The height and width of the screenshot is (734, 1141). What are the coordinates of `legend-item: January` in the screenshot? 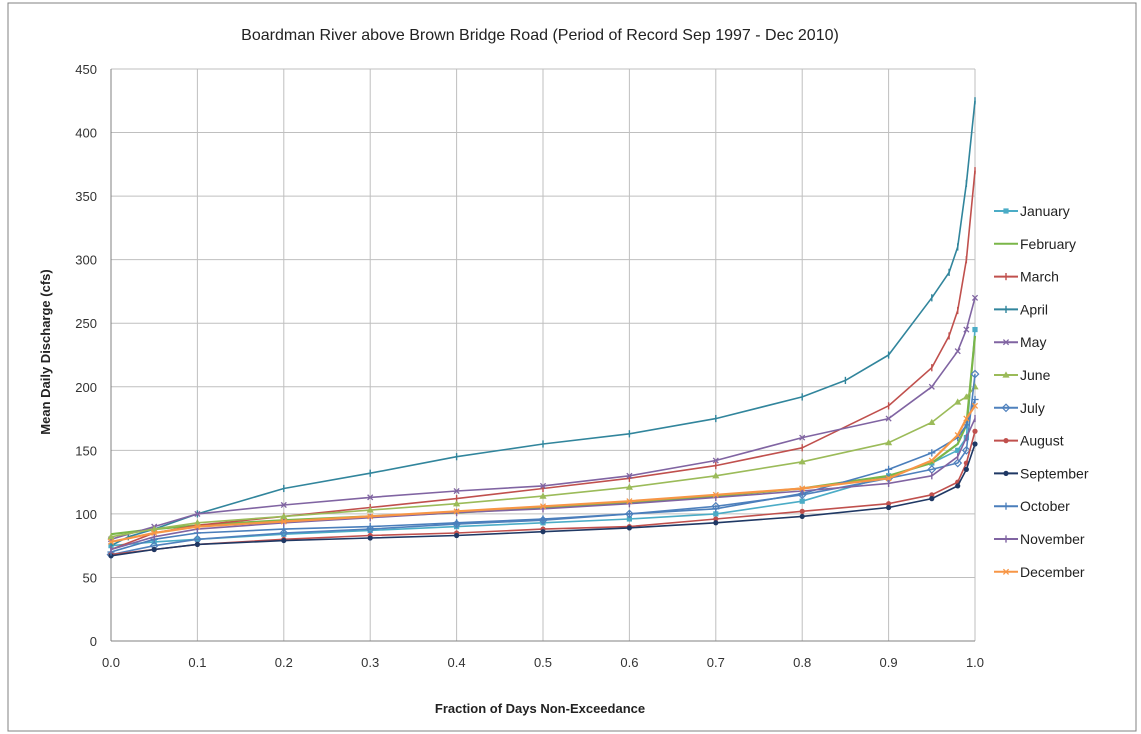 It's located at (1032, 211).